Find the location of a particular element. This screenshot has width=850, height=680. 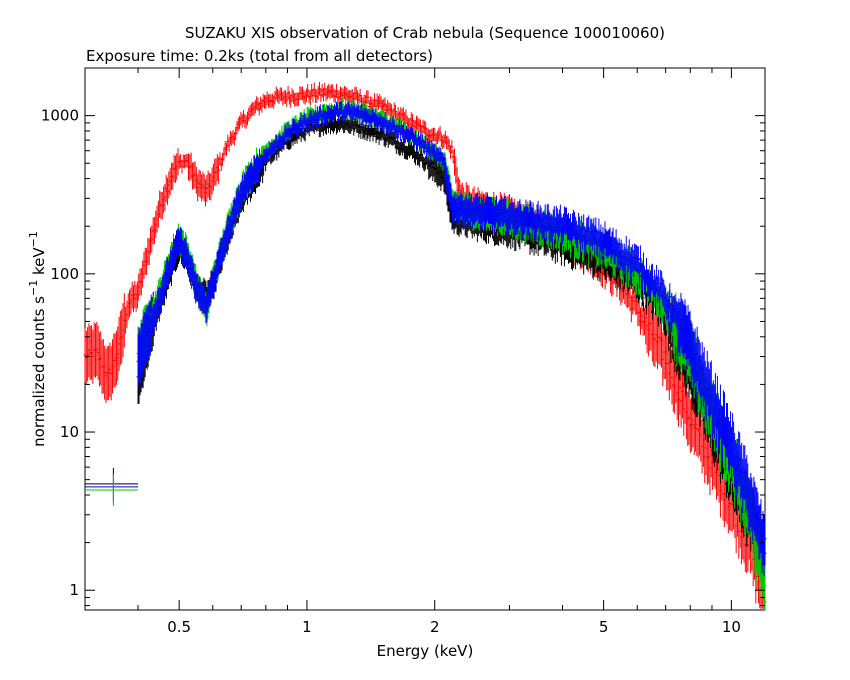

x-axis-label: Energy (keV) is located at coordinates (425, 651).